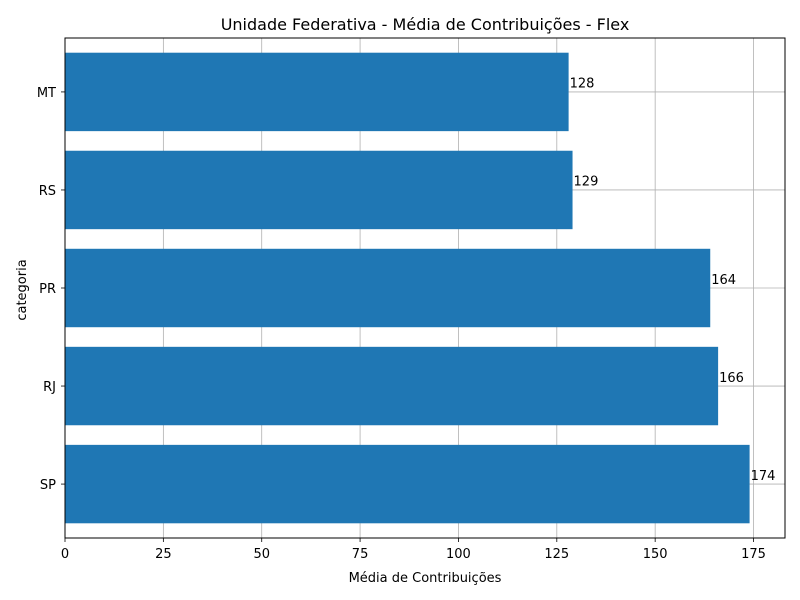 Image resolution: width=800 pixels, height=600 pixels. Describe the element at coordinates (360, 554) in the screenshot. I see `x-tick-label: 75` at that location.